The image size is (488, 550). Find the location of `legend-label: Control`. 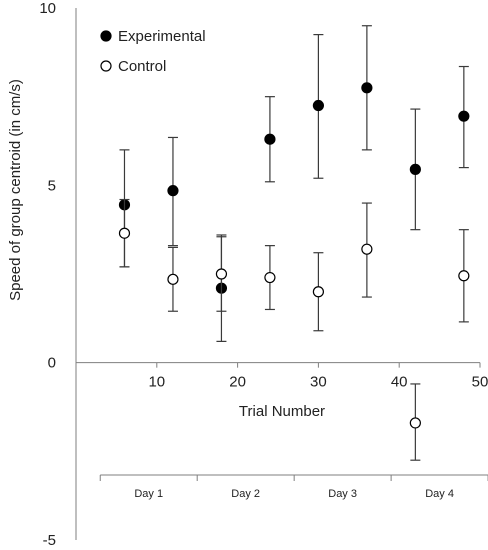

legend-label: Control is located at coordinates (142, 66).